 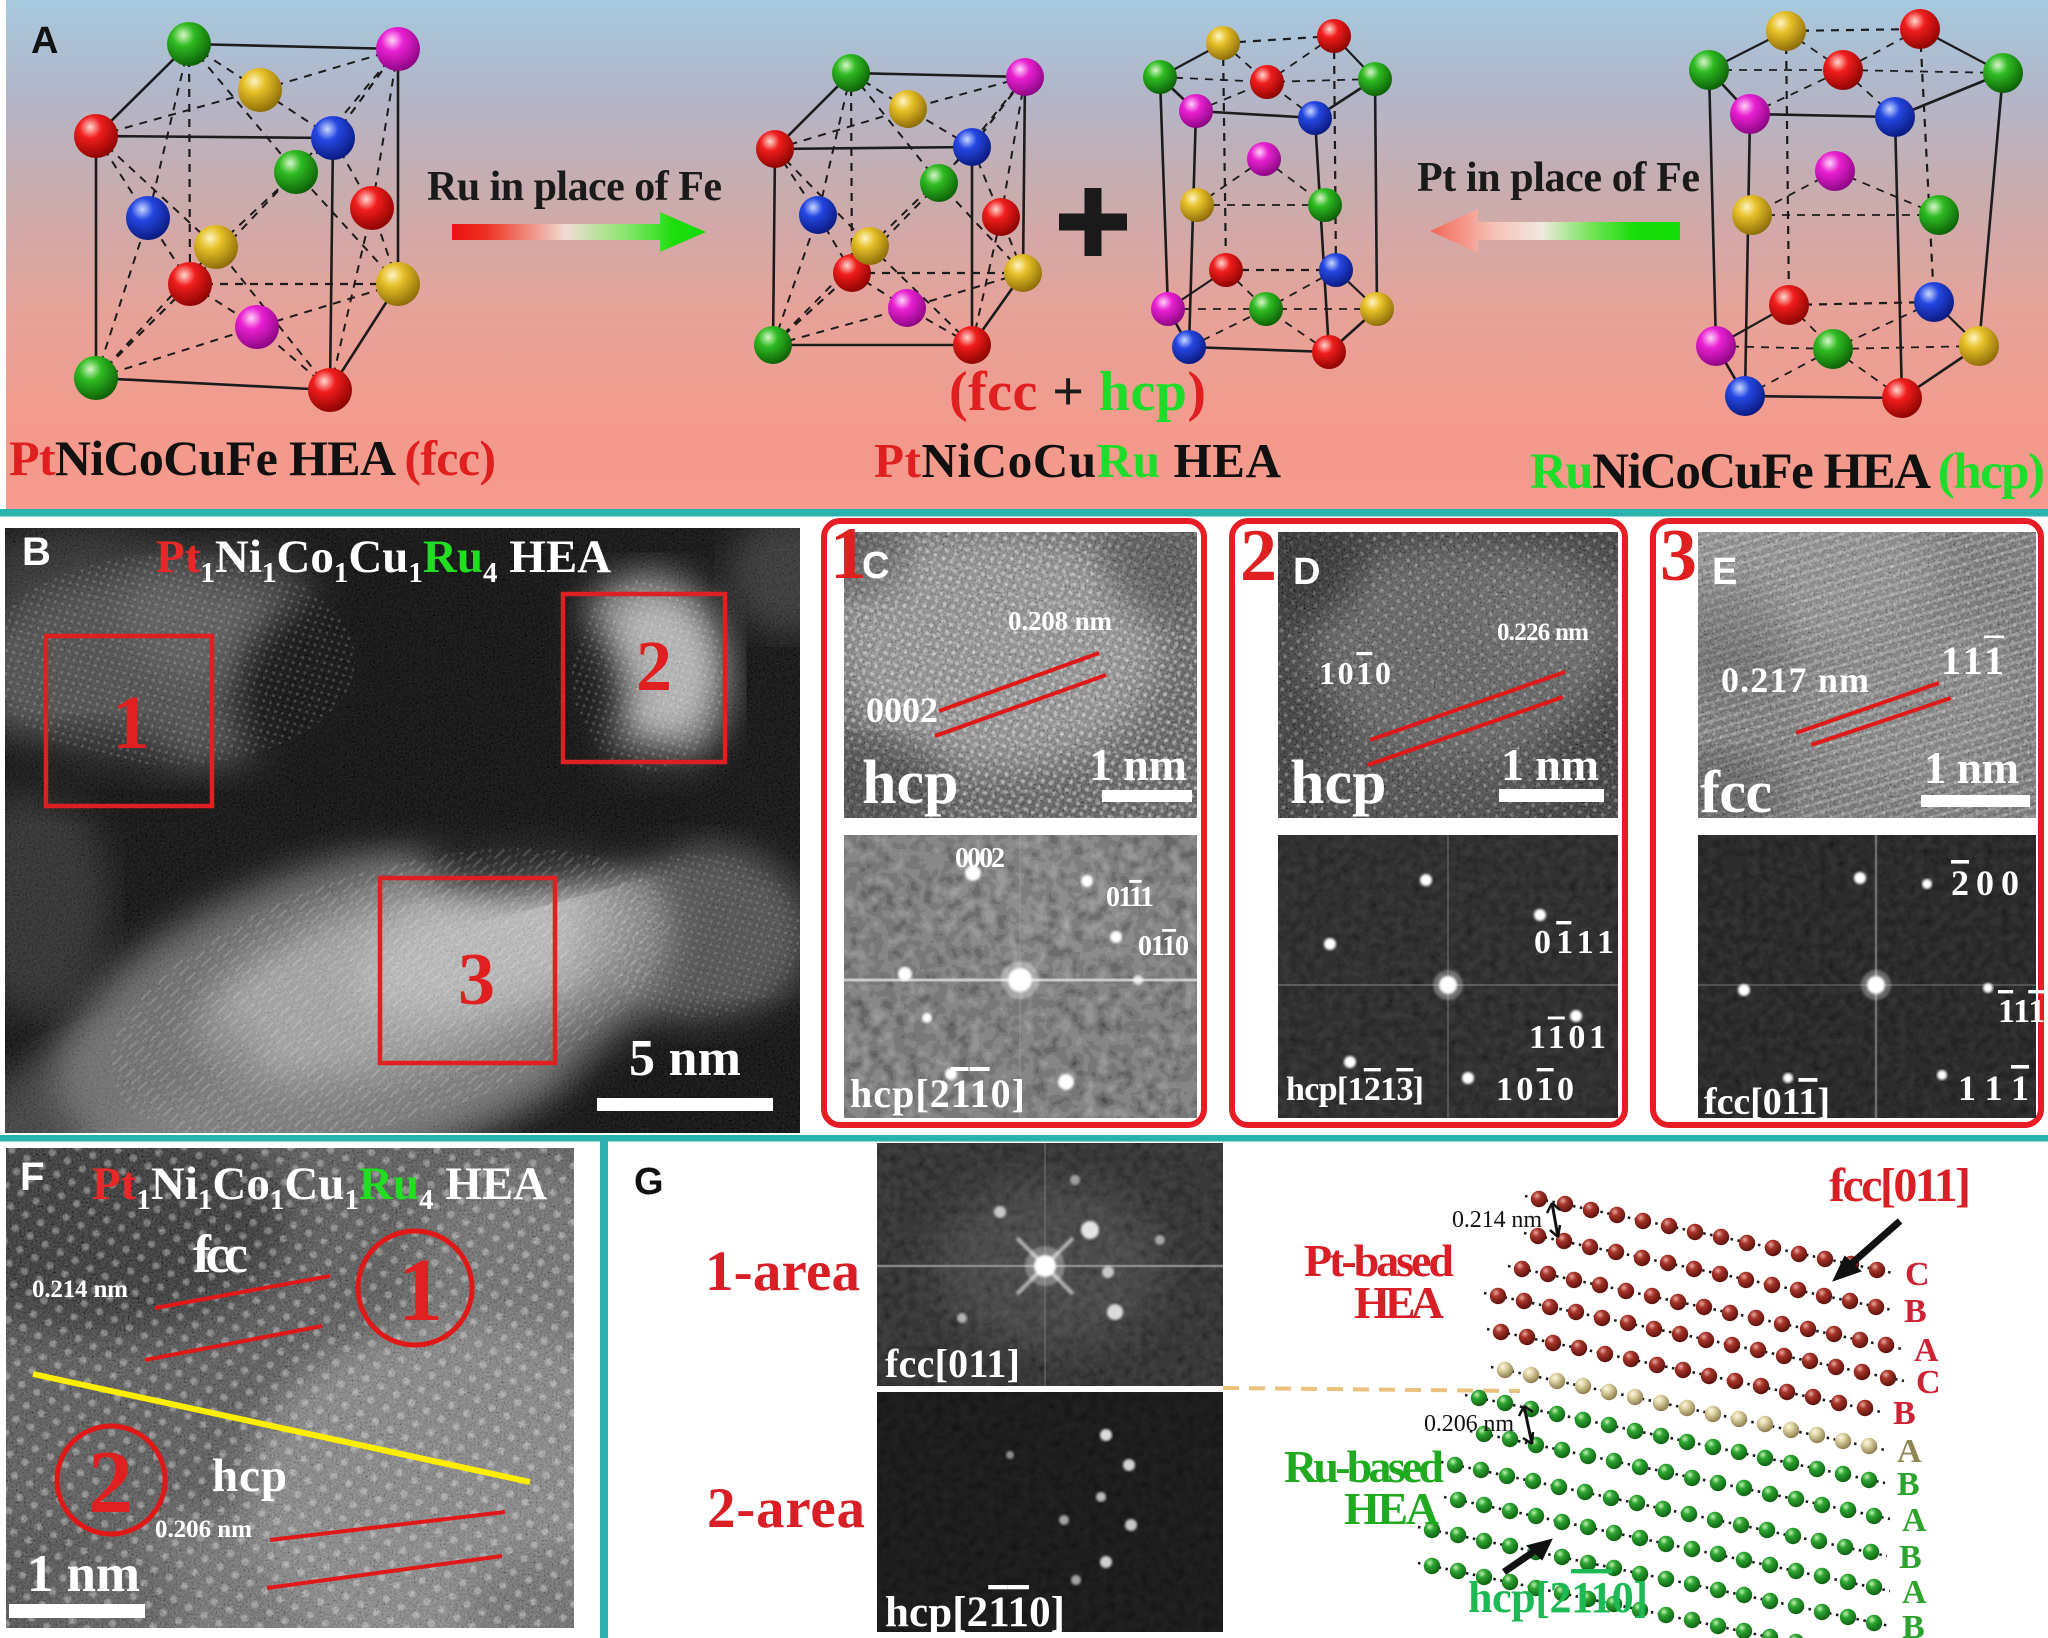 I want to click on svg-text: 0.217 nm, so click(x=1795, y=680).